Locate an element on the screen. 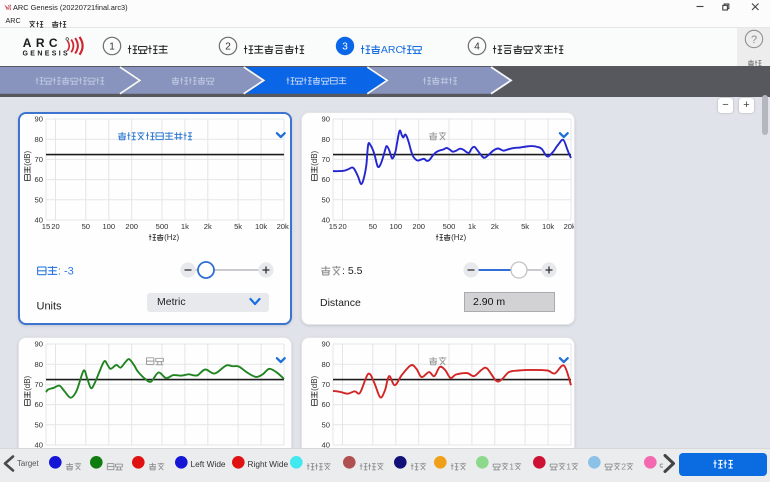 The image size is (770, 482). svg-text: 4 is located at coordinates (477, 47).